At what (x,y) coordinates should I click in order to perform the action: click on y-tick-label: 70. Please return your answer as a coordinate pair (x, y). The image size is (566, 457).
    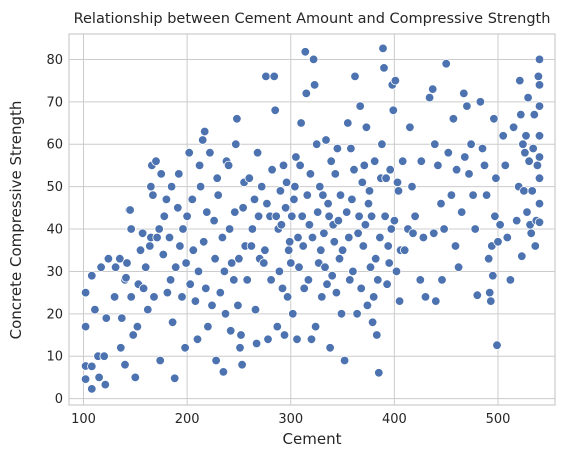
    Looking at the image, I should click on (54, 102).